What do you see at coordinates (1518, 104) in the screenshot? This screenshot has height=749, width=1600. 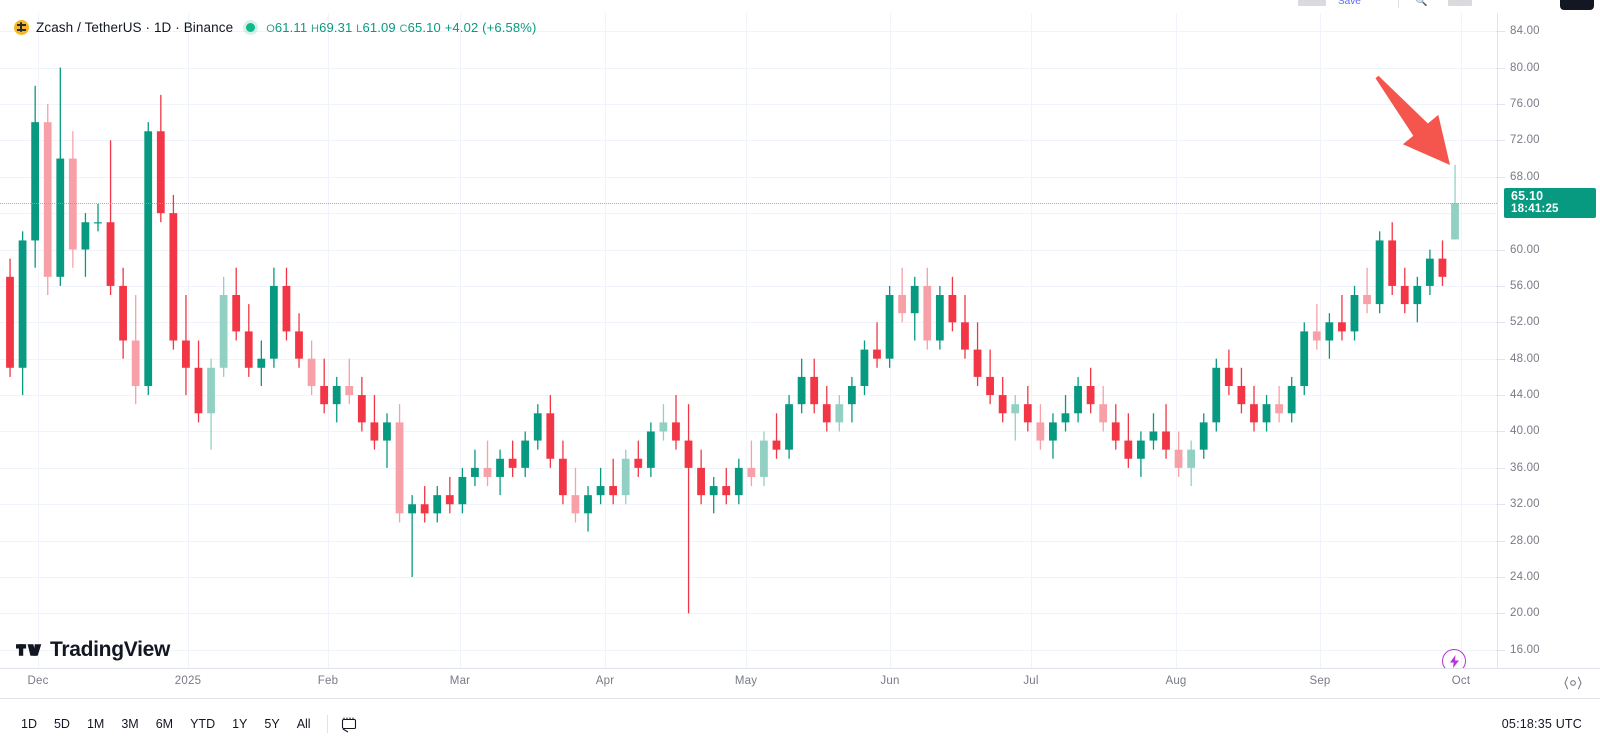 I see `price-tick: 76.00` at bounding box center [1518, 104].